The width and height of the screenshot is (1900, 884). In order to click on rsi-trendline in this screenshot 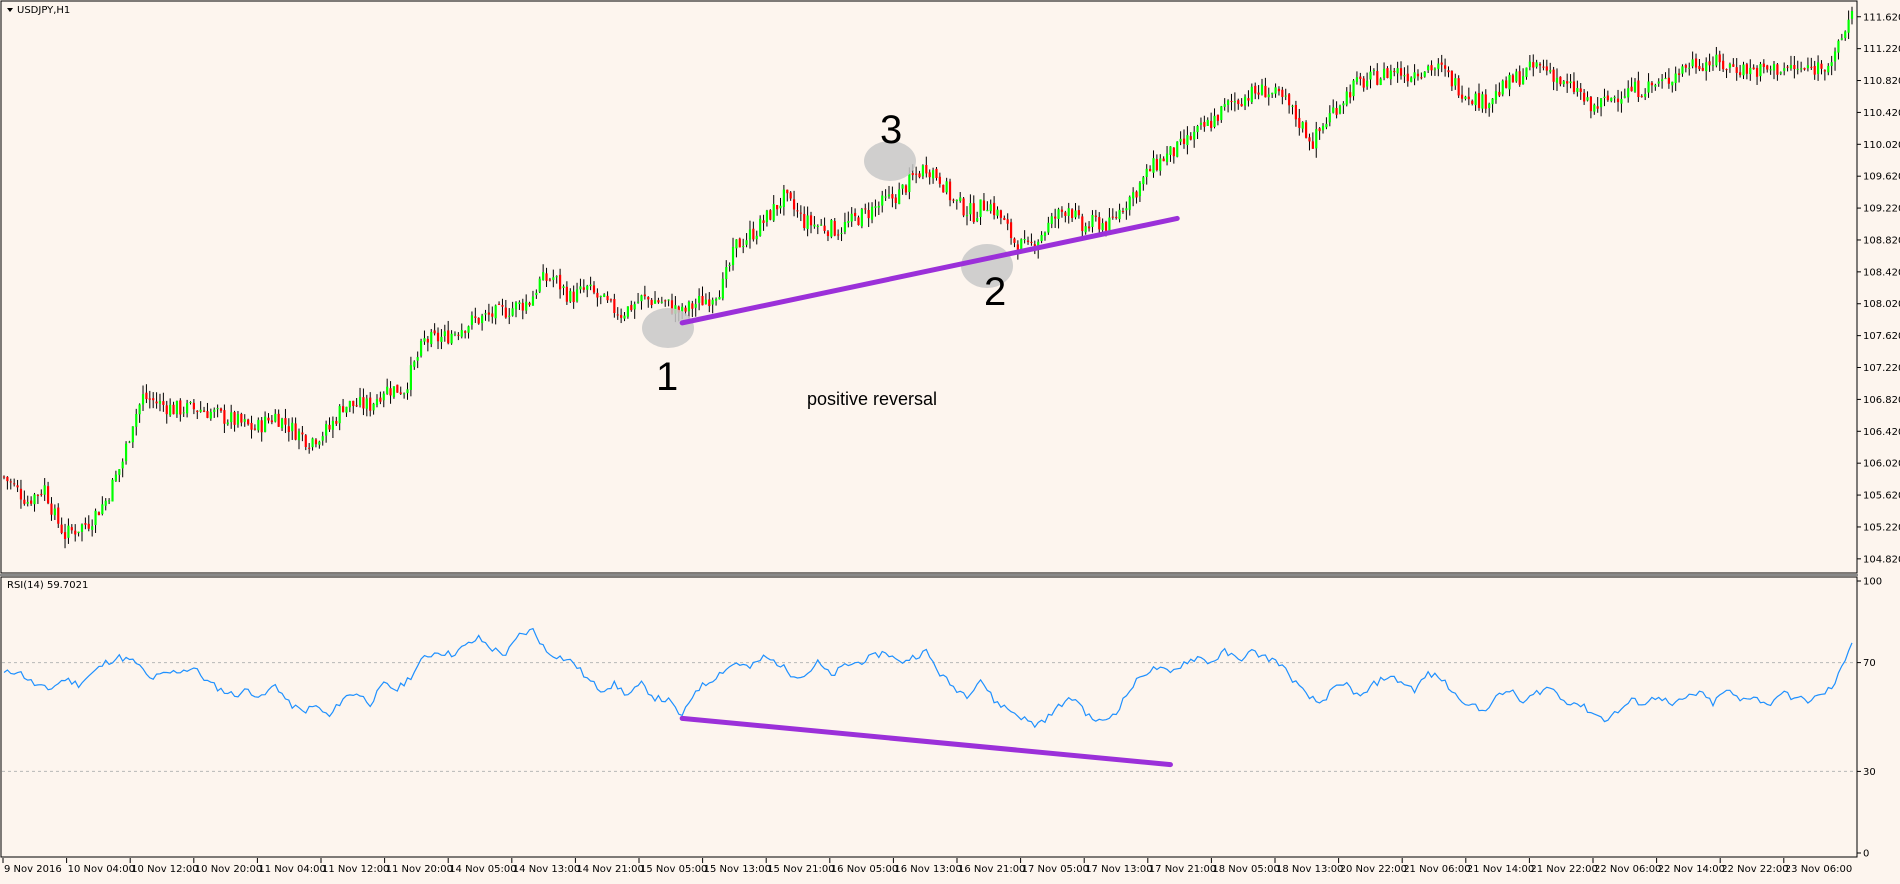, I will do `click(926, 741)`.